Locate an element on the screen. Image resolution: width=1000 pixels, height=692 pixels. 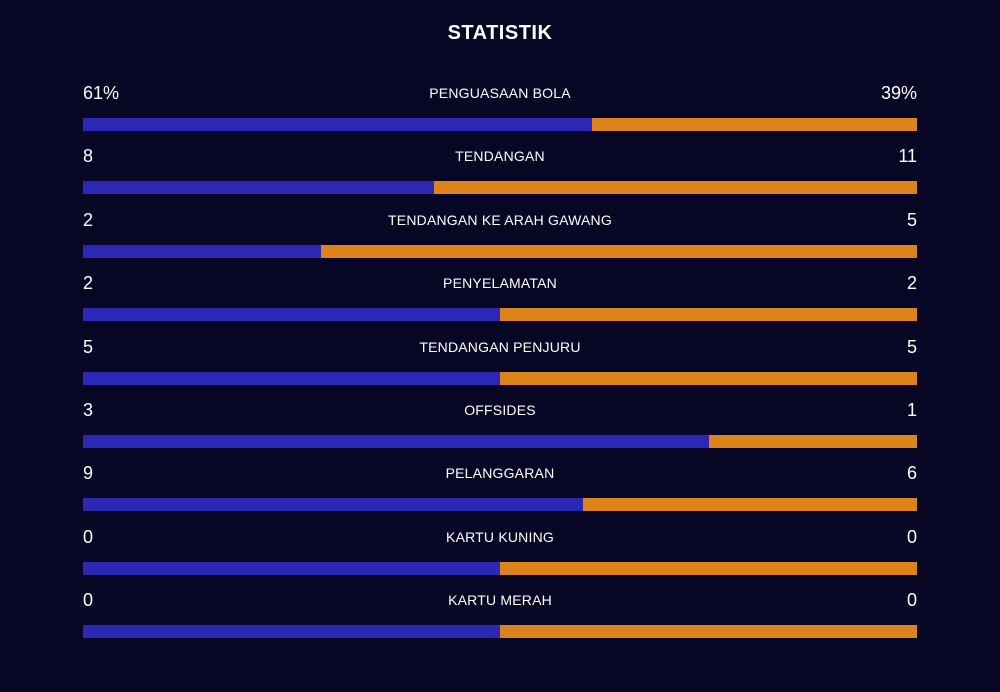
stat-label: KARTU KUNING is located at coordinates (500, 536).